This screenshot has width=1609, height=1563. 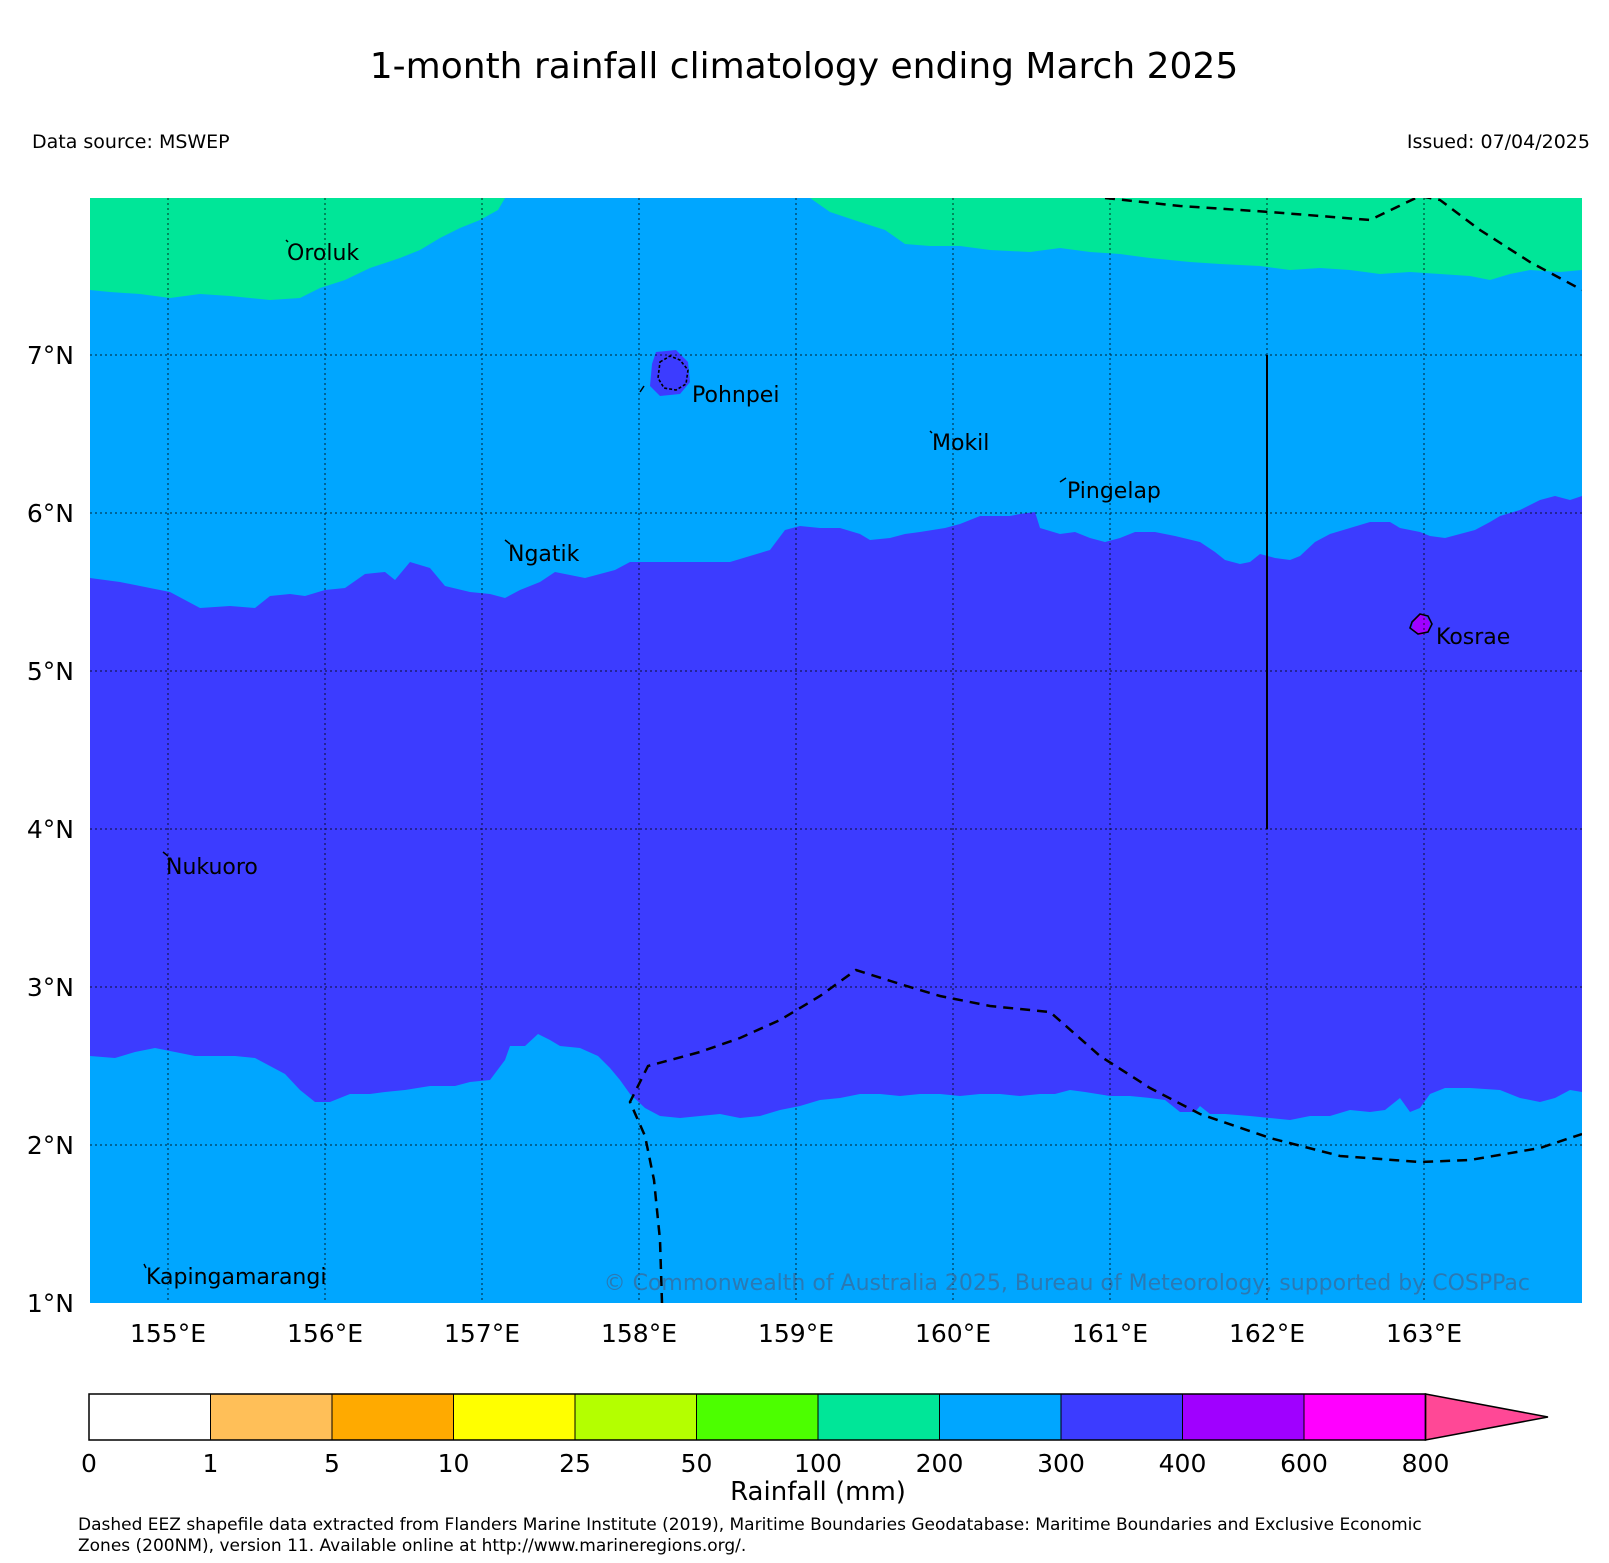 I want to click on rainfall-colorbar, so click(x=818, y=1417).